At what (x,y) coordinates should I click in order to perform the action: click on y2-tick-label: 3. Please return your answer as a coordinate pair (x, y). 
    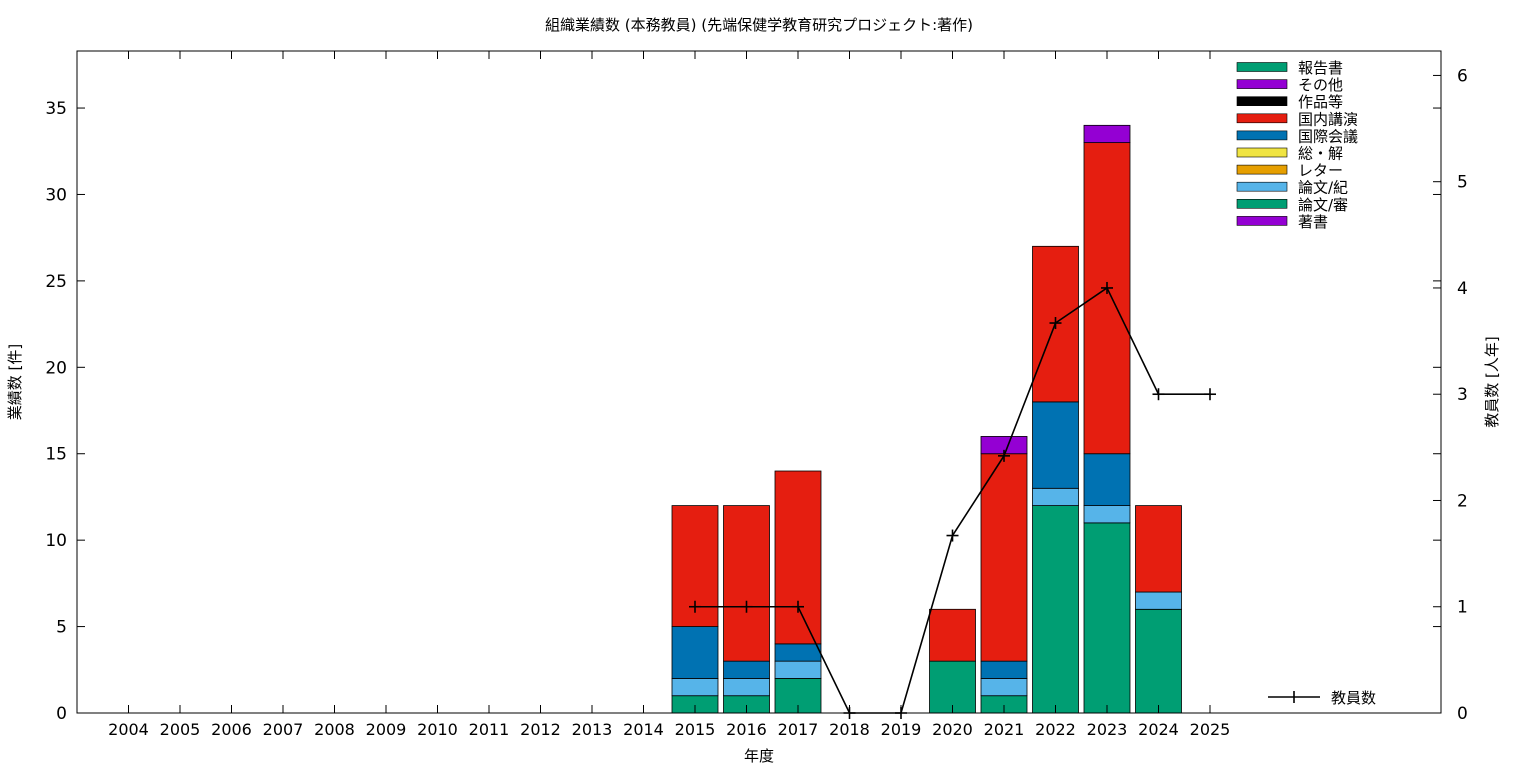
    Looking at the image, I should click on (1462, 395).